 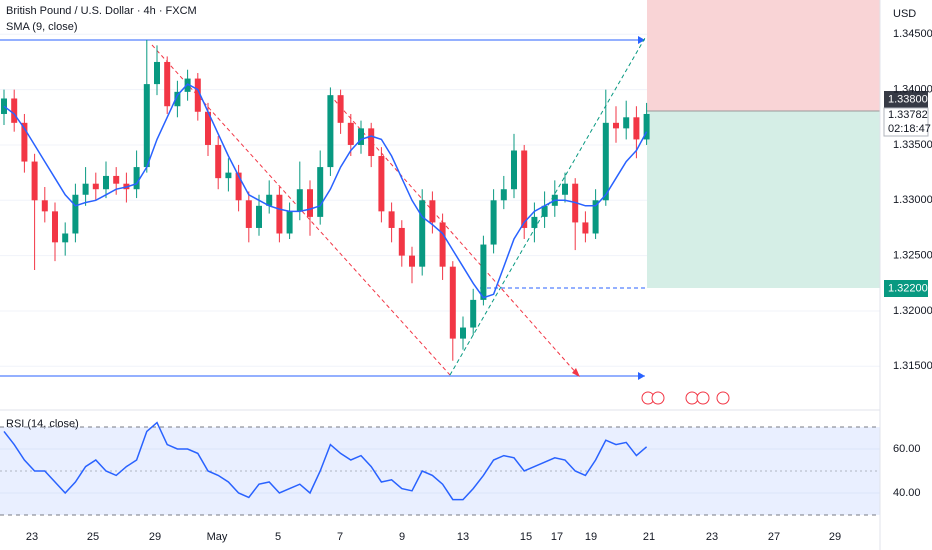 What do you see at coordinates (463, 537) in the screenshot?
I see `x-tick-label: 13` at bounding box center [463, 537].